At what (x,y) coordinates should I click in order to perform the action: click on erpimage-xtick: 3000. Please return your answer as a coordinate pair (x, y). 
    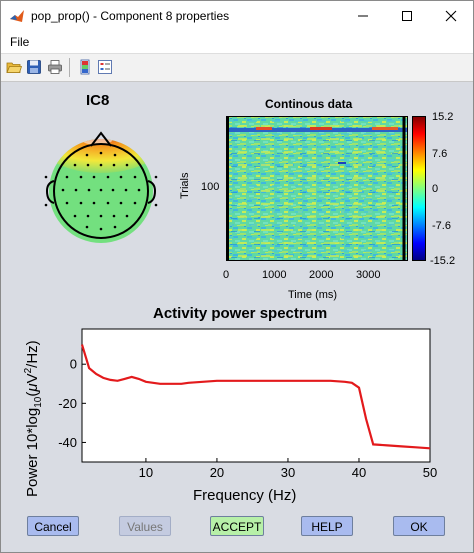
    Looking at the image, I should click on (368, 275).